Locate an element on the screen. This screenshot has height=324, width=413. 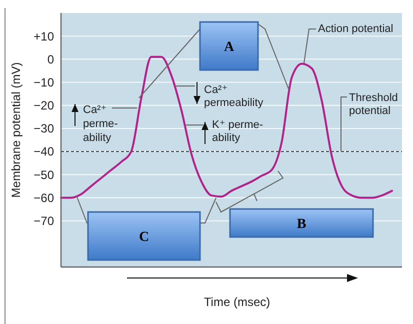
y-tick-label: −60 is located at coordinates (44, 197).